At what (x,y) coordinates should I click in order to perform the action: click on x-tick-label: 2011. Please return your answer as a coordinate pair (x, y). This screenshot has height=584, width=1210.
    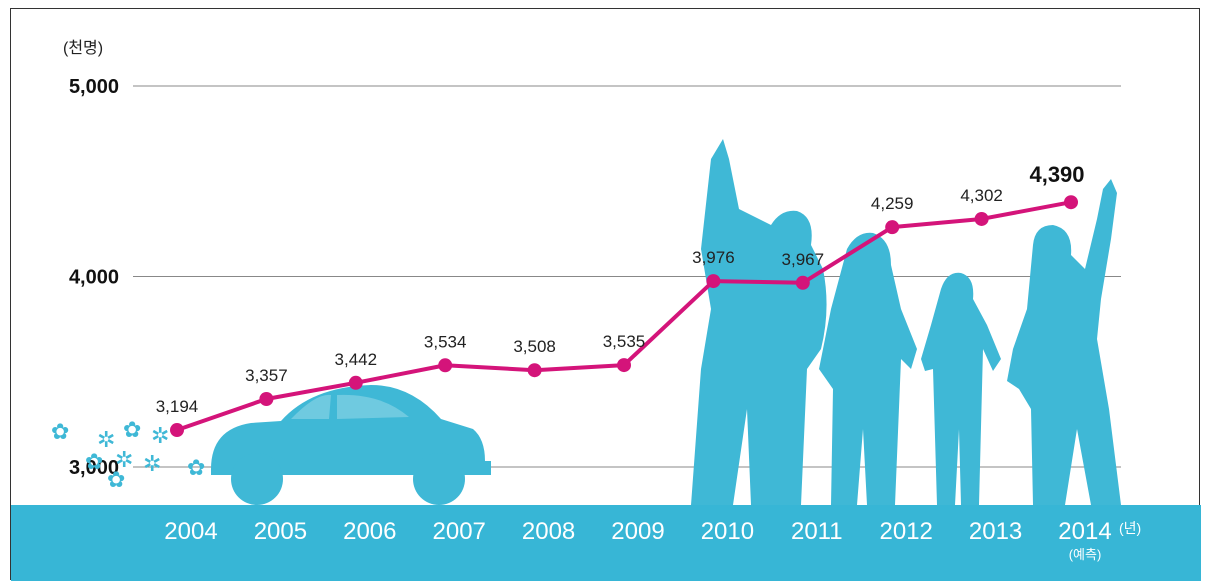
    Looking at the image, I should click on (817, 531).